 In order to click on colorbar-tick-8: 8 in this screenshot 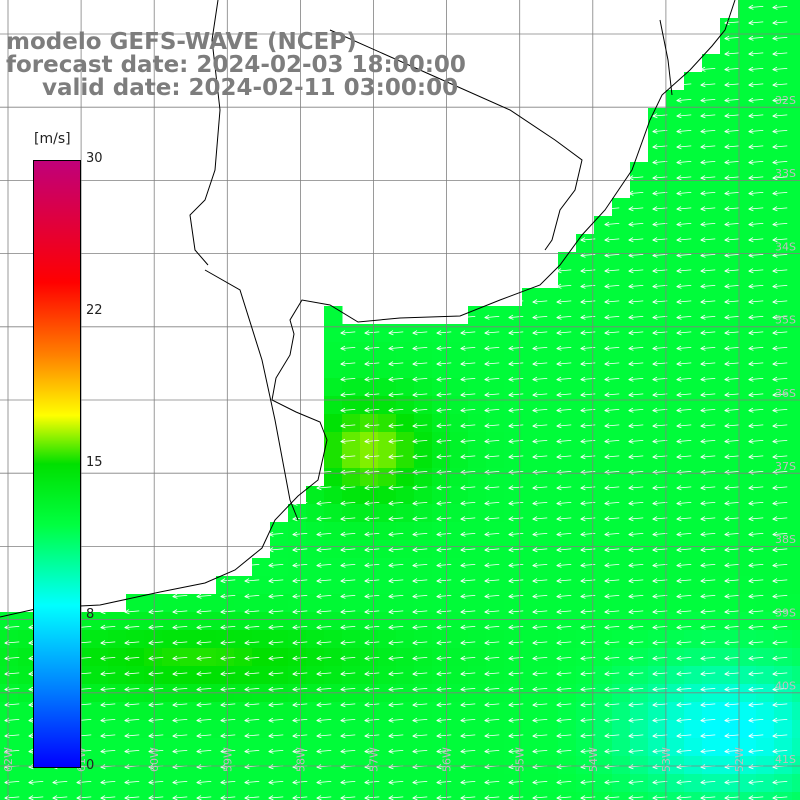, I will do `click(90, 614)`.